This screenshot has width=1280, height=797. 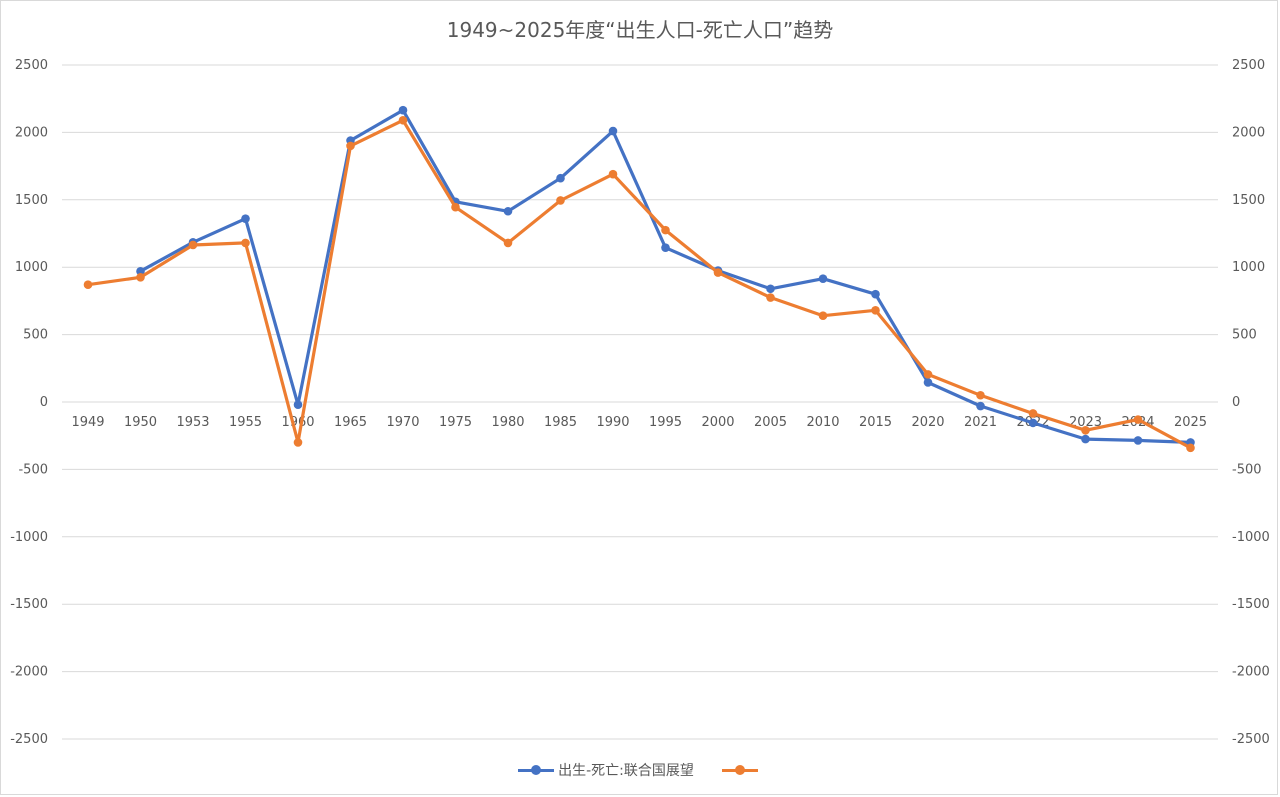 I want to click on legend-label-series-1: 出生-死亡:联合国展望, so click(x=626, y=771).